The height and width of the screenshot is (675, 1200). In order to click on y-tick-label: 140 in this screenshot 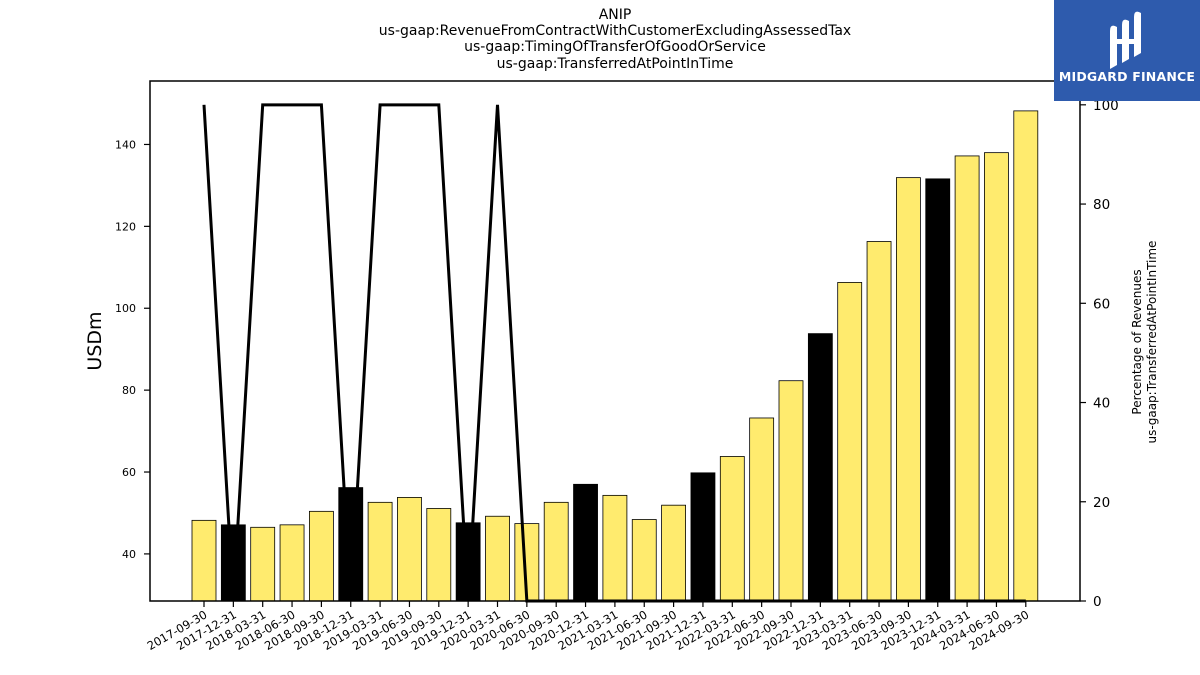, I will do `click(125, 144)`.